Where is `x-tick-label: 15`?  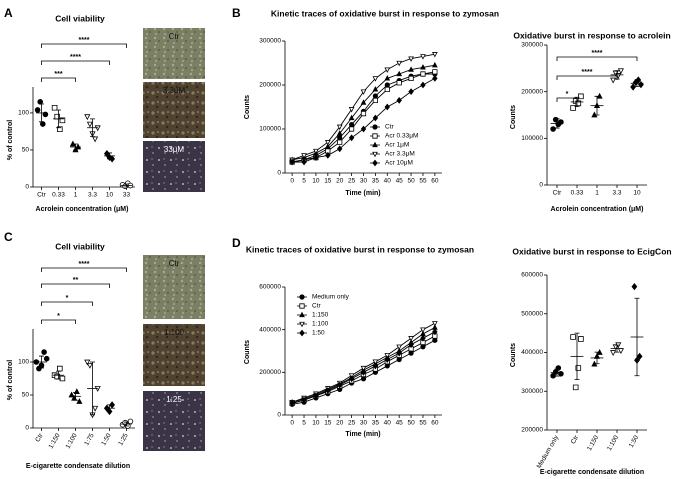
x-tick-label: 15 is located at coordinates (328, 181).